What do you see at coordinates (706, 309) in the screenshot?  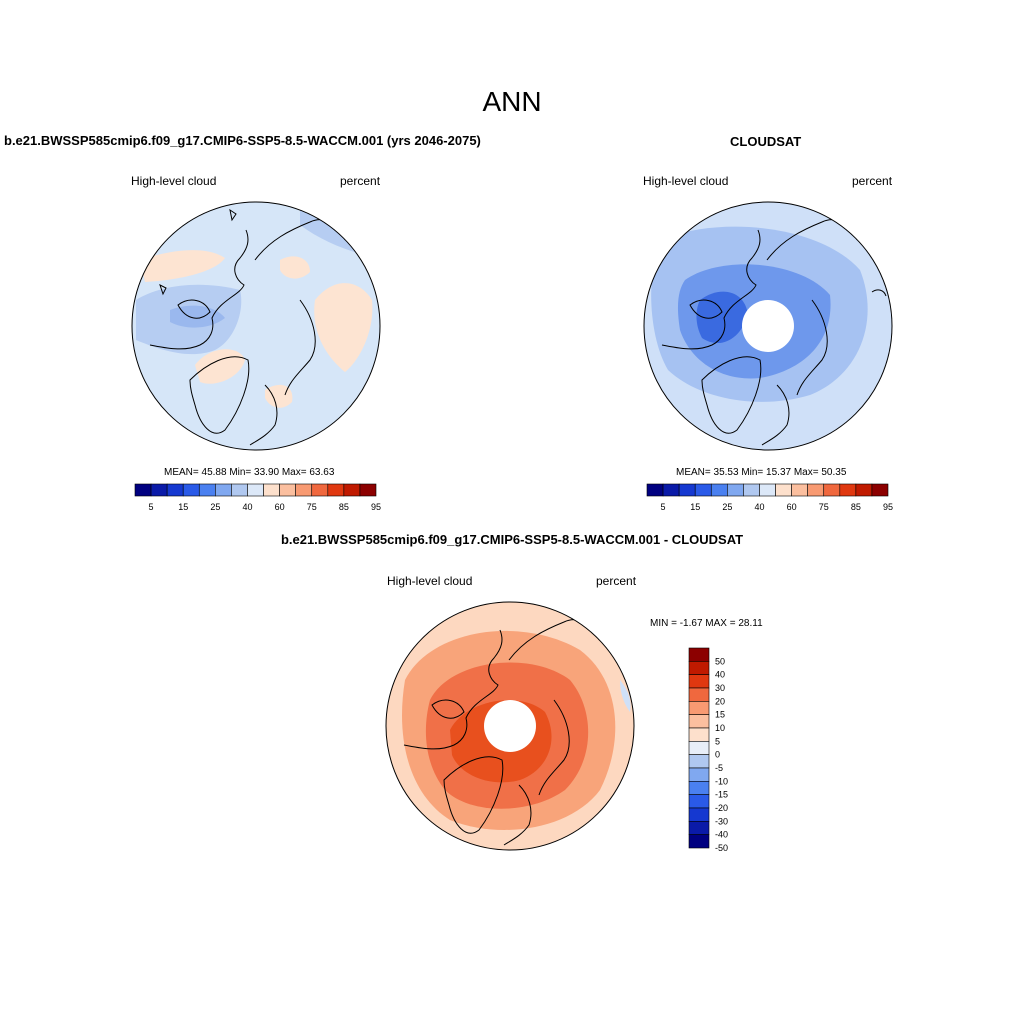 I see `obs-coast-canadian-archipelago` at bounding box center [706, 309].